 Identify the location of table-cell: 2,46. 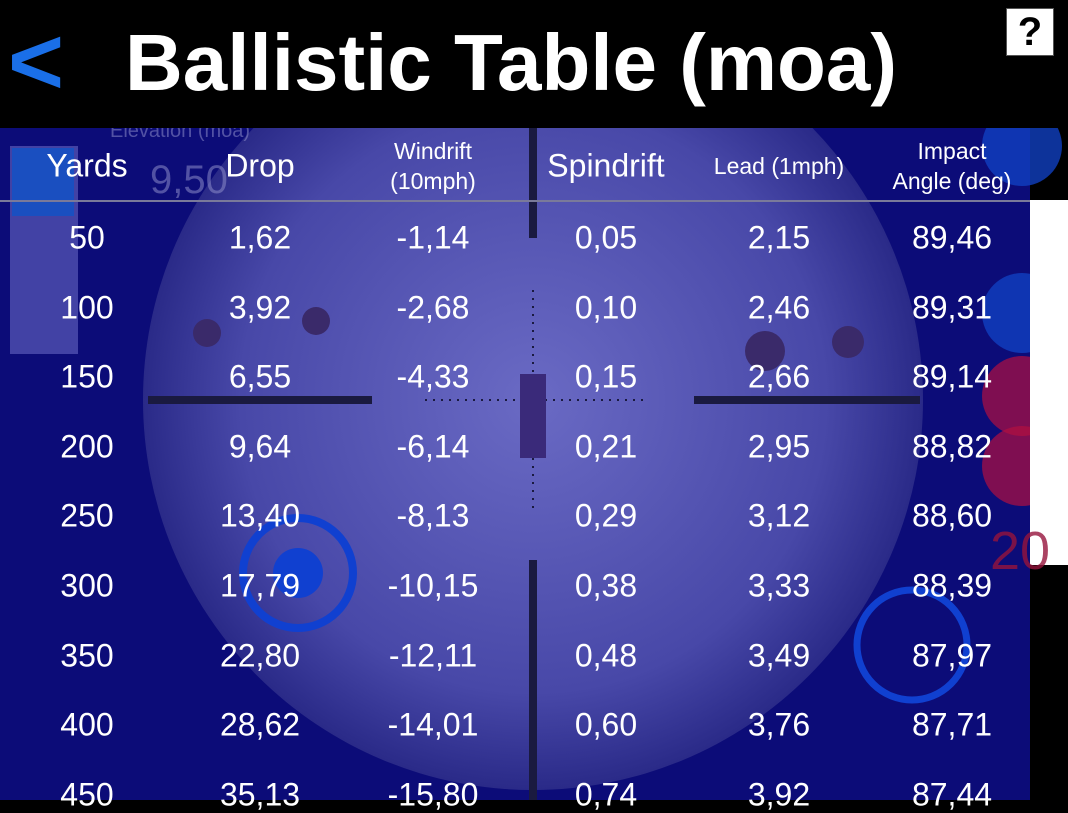
(779, 307).